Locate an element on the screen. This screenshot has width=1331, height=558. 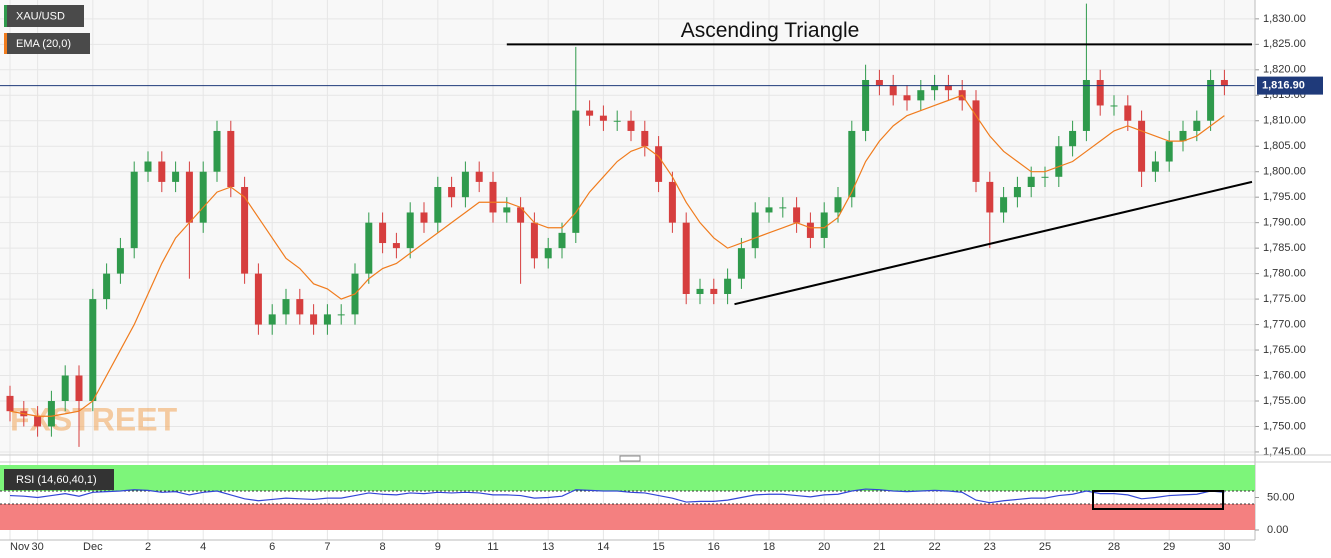
y-tick-label: 1,750.00 is located at coordinates (1284, 426).